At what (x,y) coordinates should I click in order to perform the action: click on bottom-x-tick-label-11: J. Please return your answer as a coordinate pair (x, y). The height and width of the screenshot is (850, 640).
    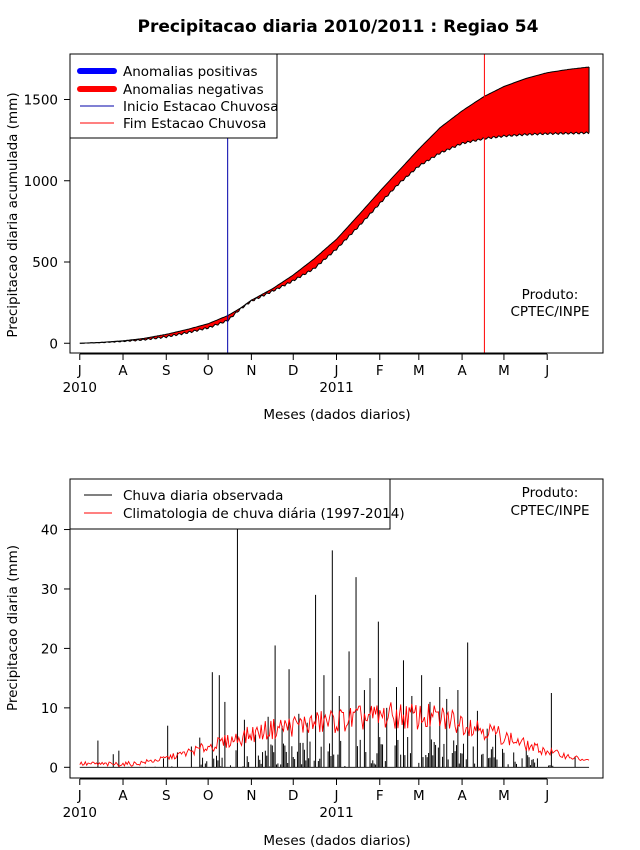
    Looking at the image, I should click on (546, 796).